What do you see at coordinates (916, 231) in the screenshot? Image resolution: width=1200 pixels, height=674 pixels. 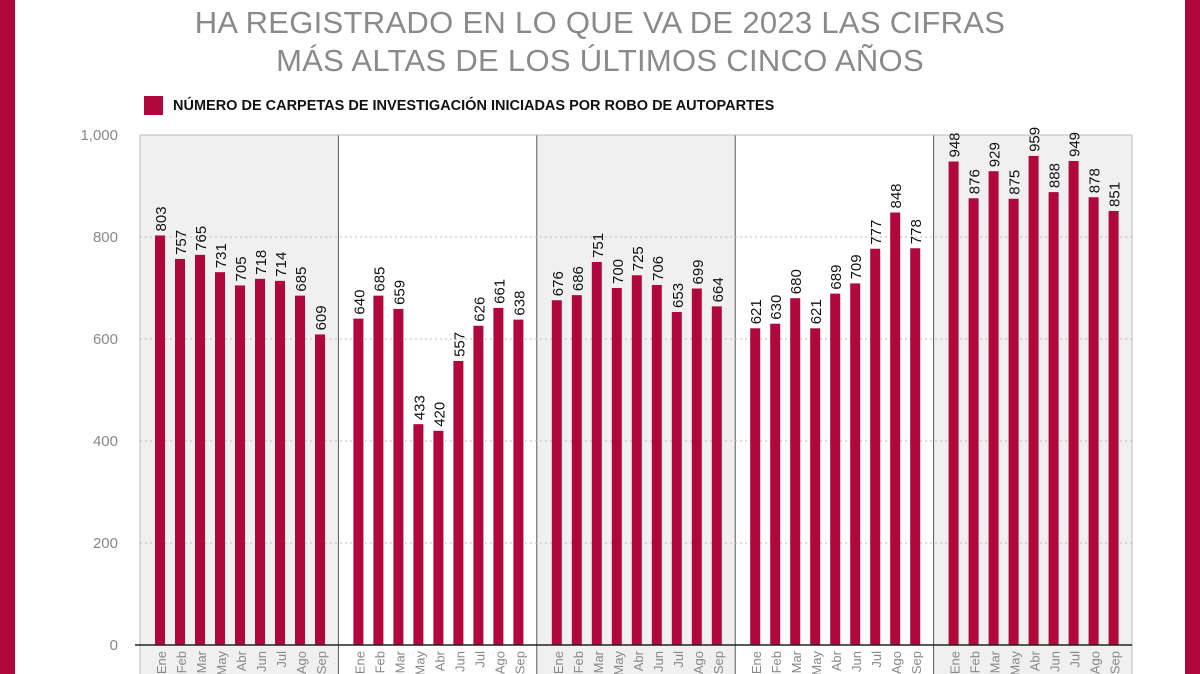 I see `bar-value-label: 778` at bounding box center [916, 231].